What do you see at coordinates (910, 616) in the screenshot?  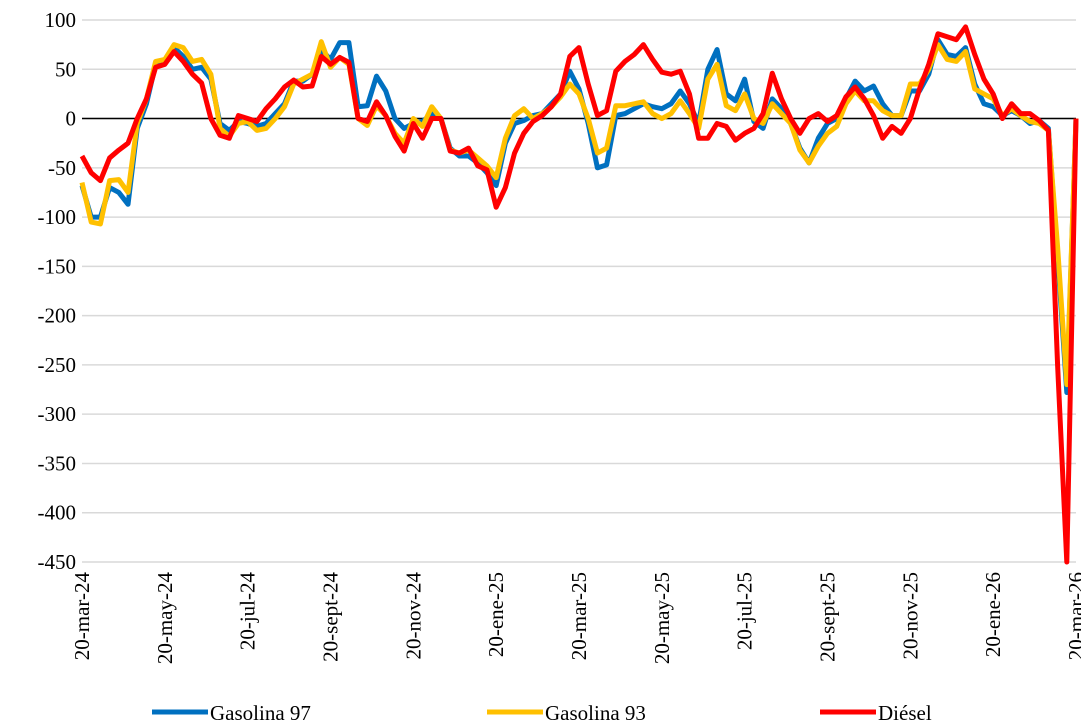 I see `x-tick-label: 20-nov-25` at bounding box center [910, 616].